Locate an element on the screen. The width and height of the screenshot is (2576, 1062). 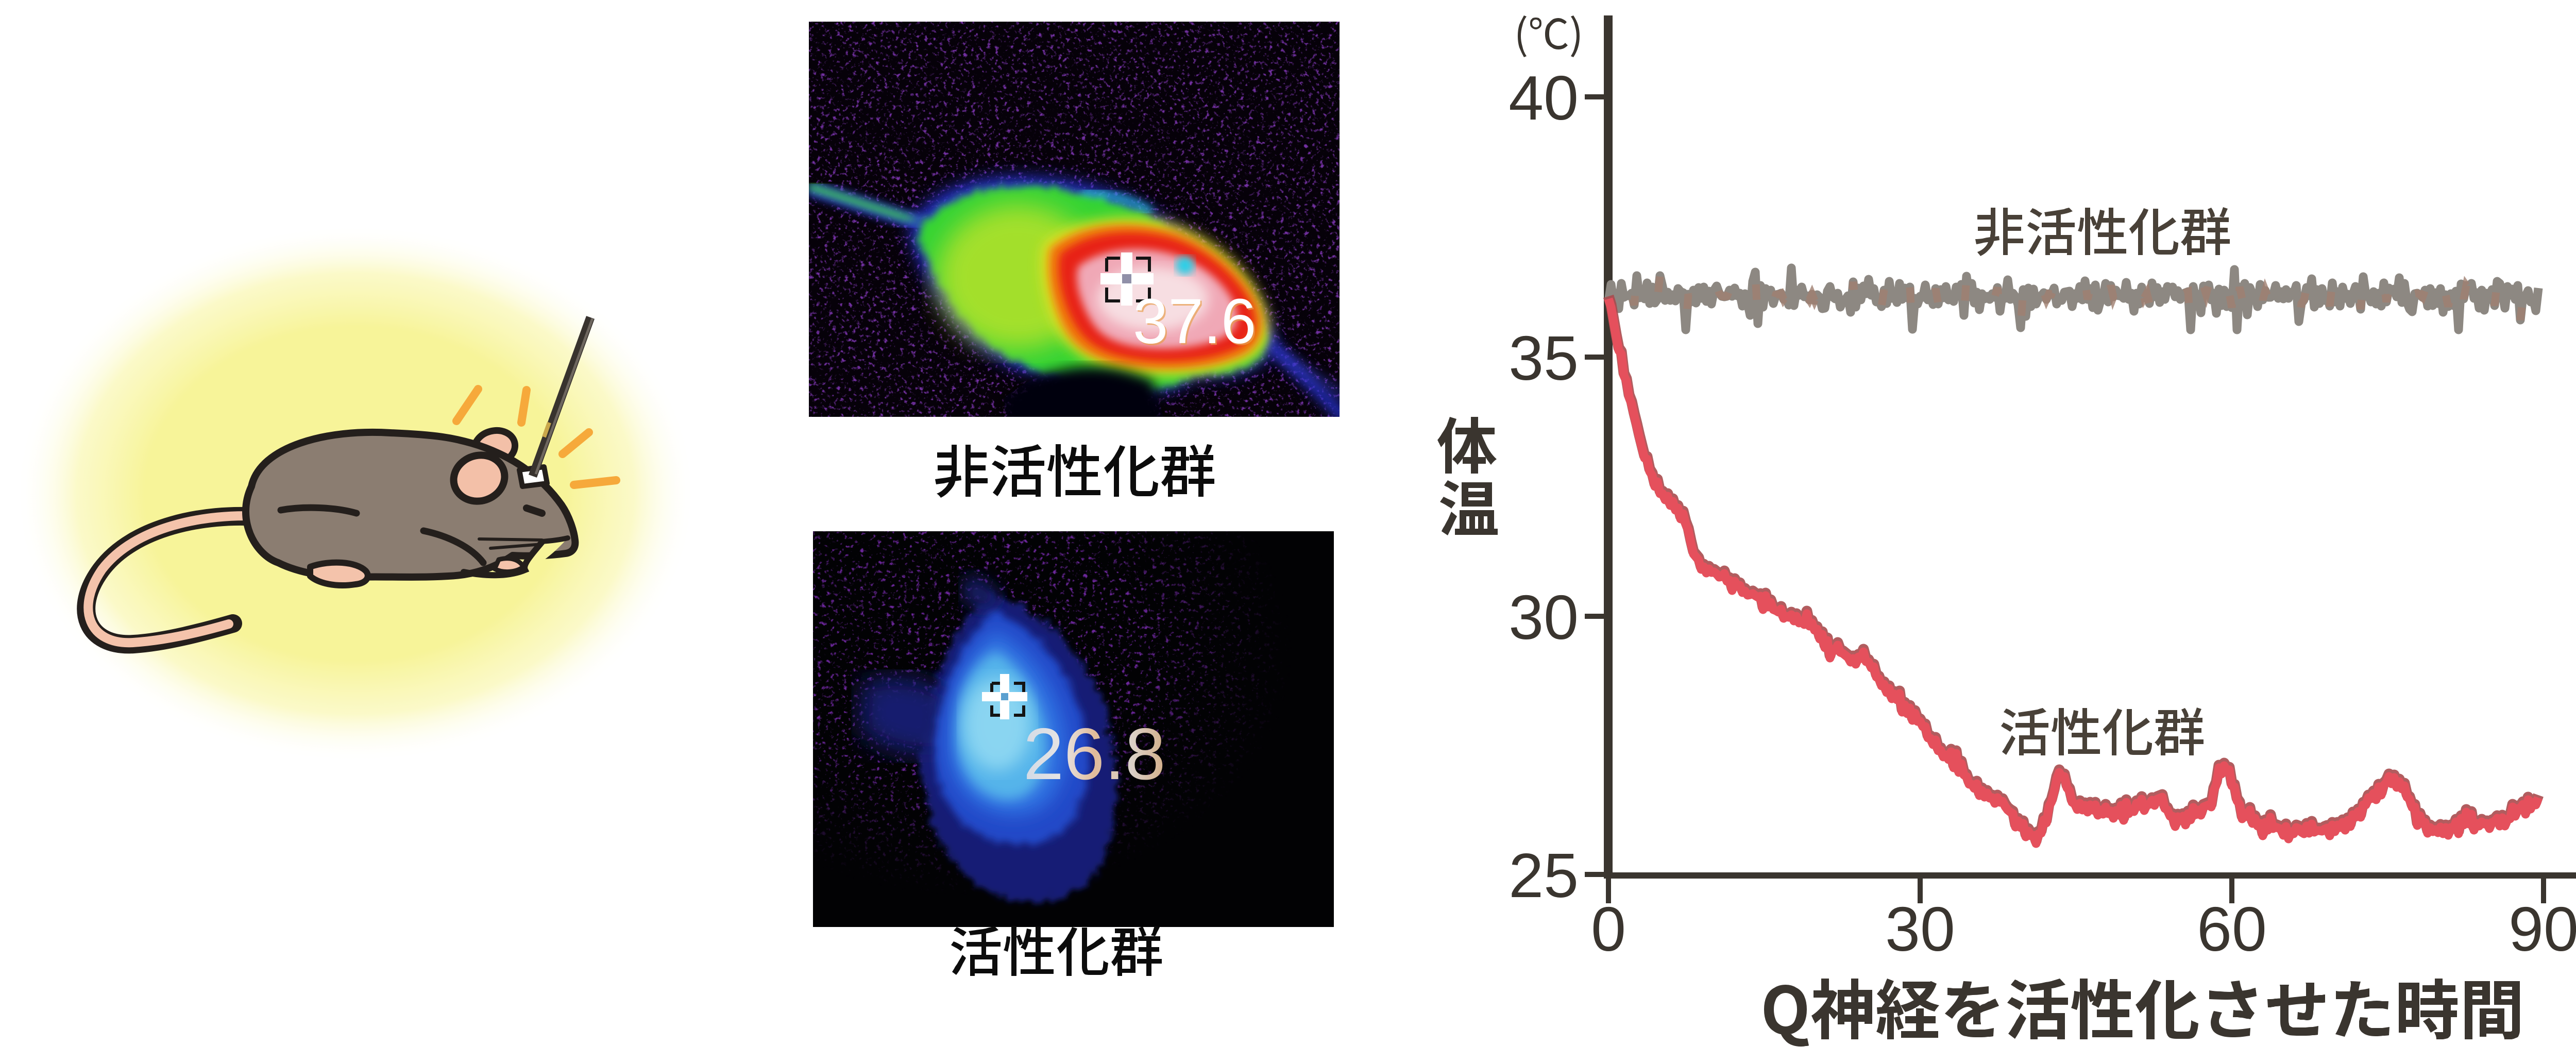
svg-text: 25 is located at coordinates (1544, 875).